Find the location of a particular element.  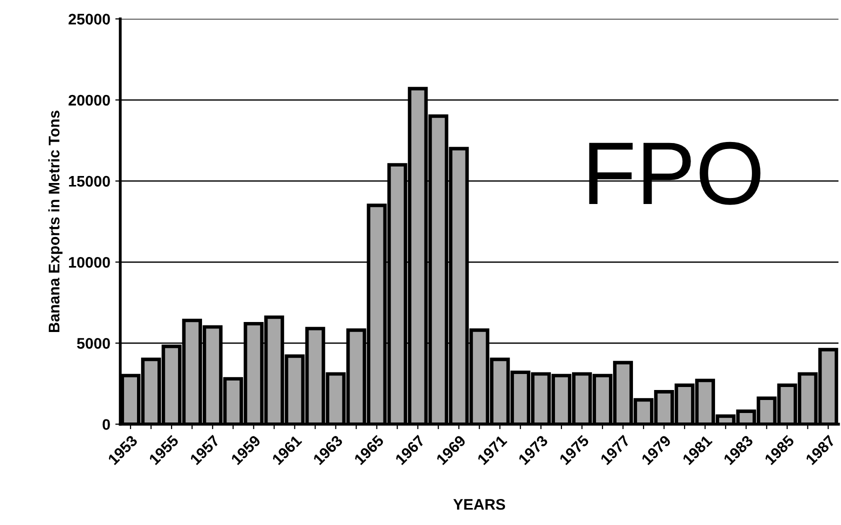

y-tick-label: 15000 is located at coordinates (89, 181).